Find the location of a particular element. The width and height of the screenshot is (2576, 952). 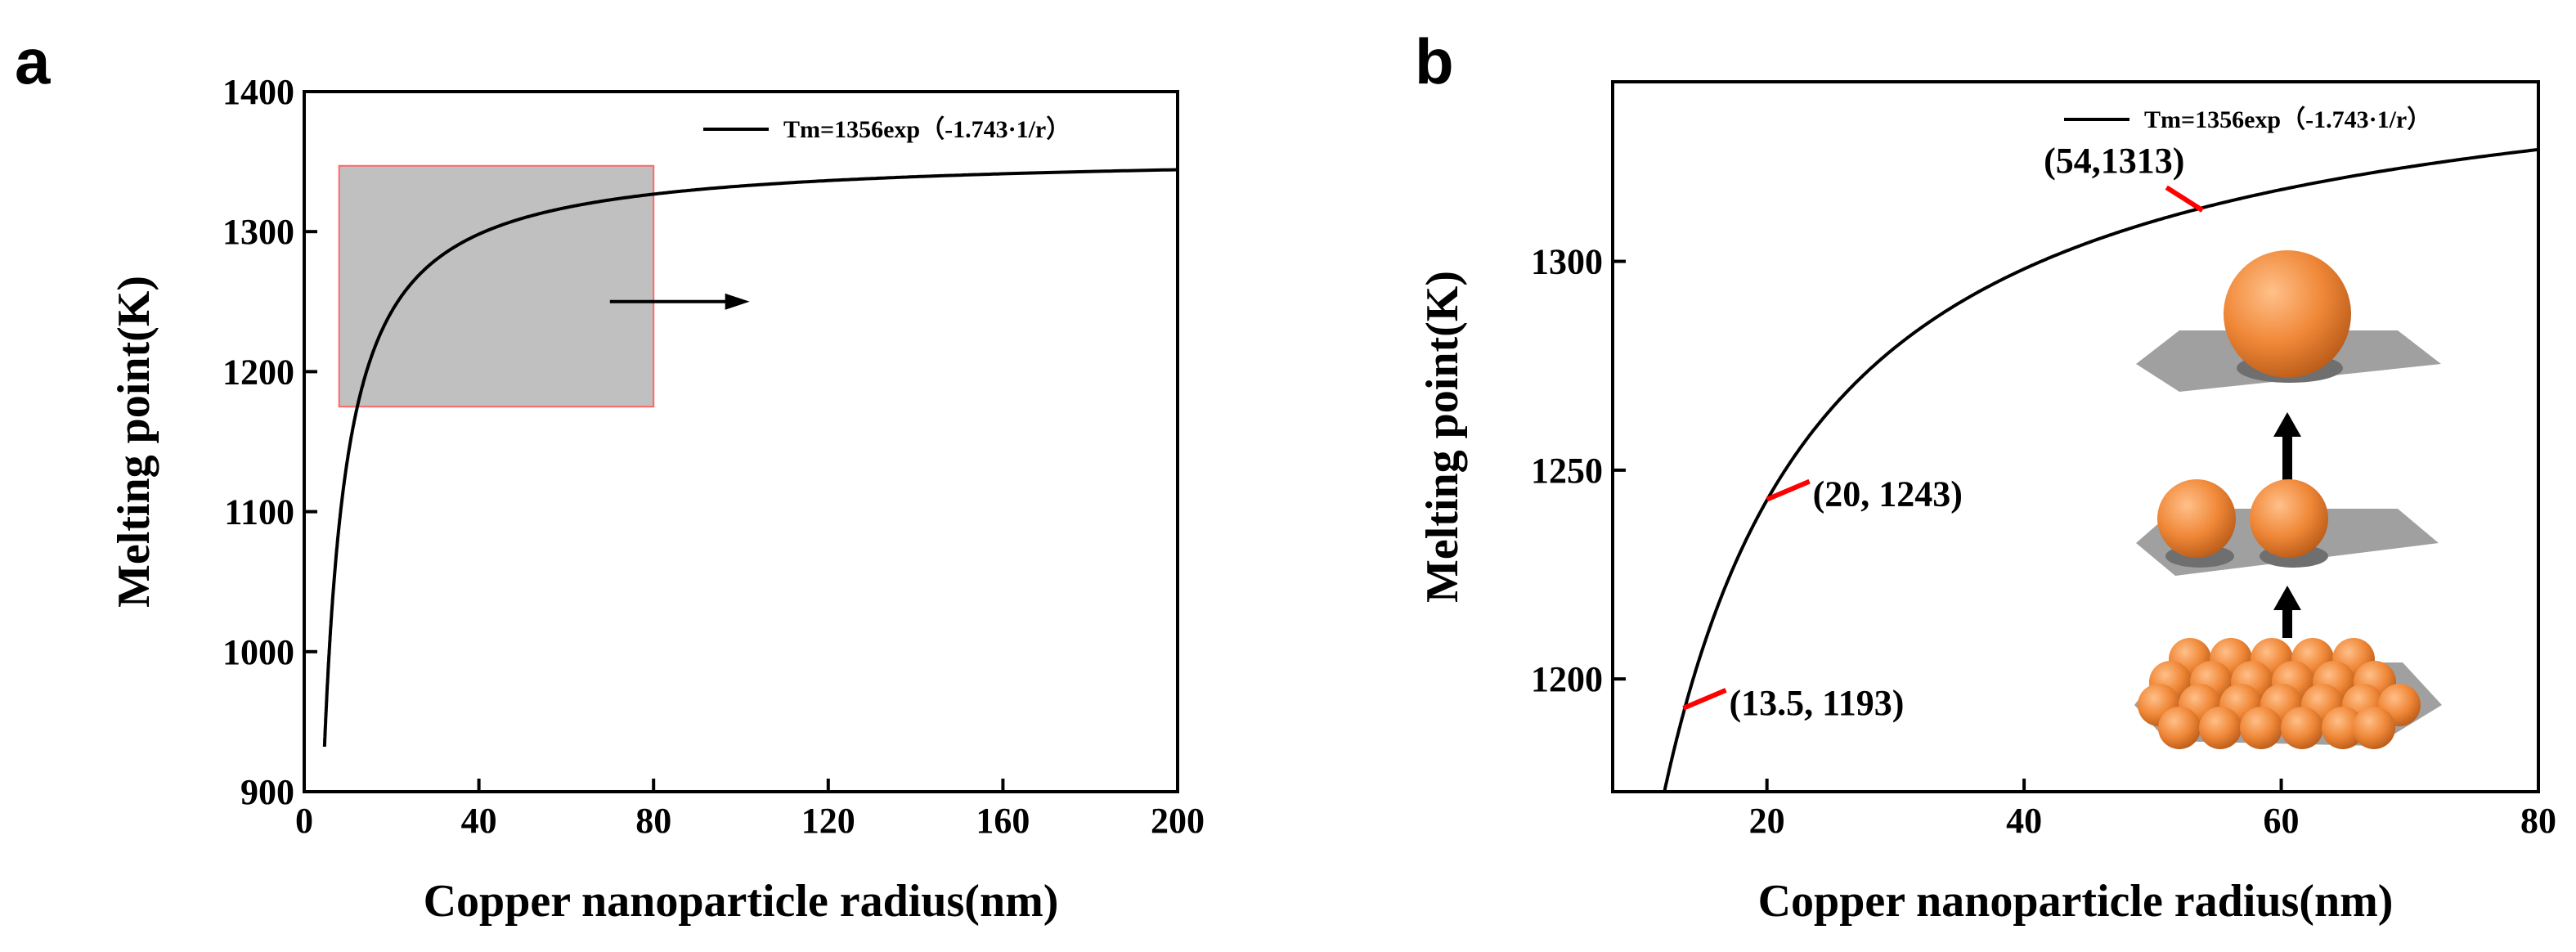

y-tick-label: 1400 is located at coordinates (258, 92).